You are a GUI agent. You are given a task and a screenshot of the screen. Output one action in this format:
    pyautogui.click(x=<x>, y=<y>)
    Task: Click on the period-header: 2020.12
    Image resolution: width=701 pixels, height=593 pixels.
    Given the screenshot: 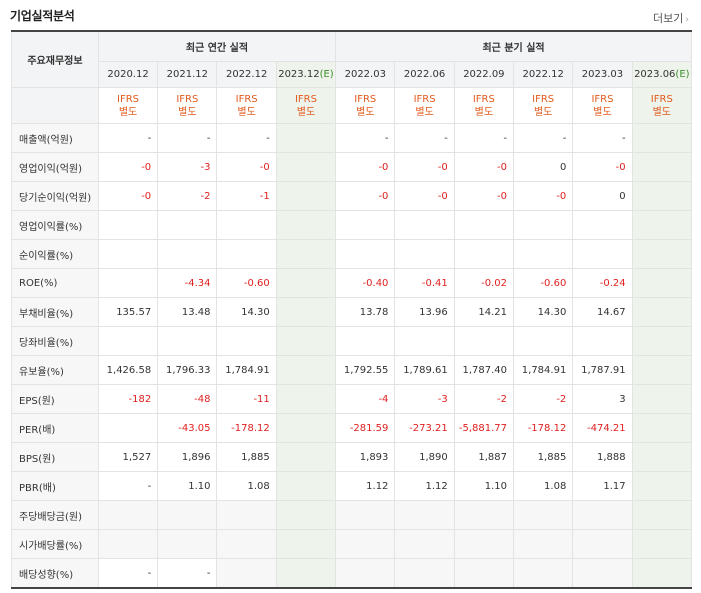 What is the action you would take?
    pyautogui.click(x=128, y=74)
    